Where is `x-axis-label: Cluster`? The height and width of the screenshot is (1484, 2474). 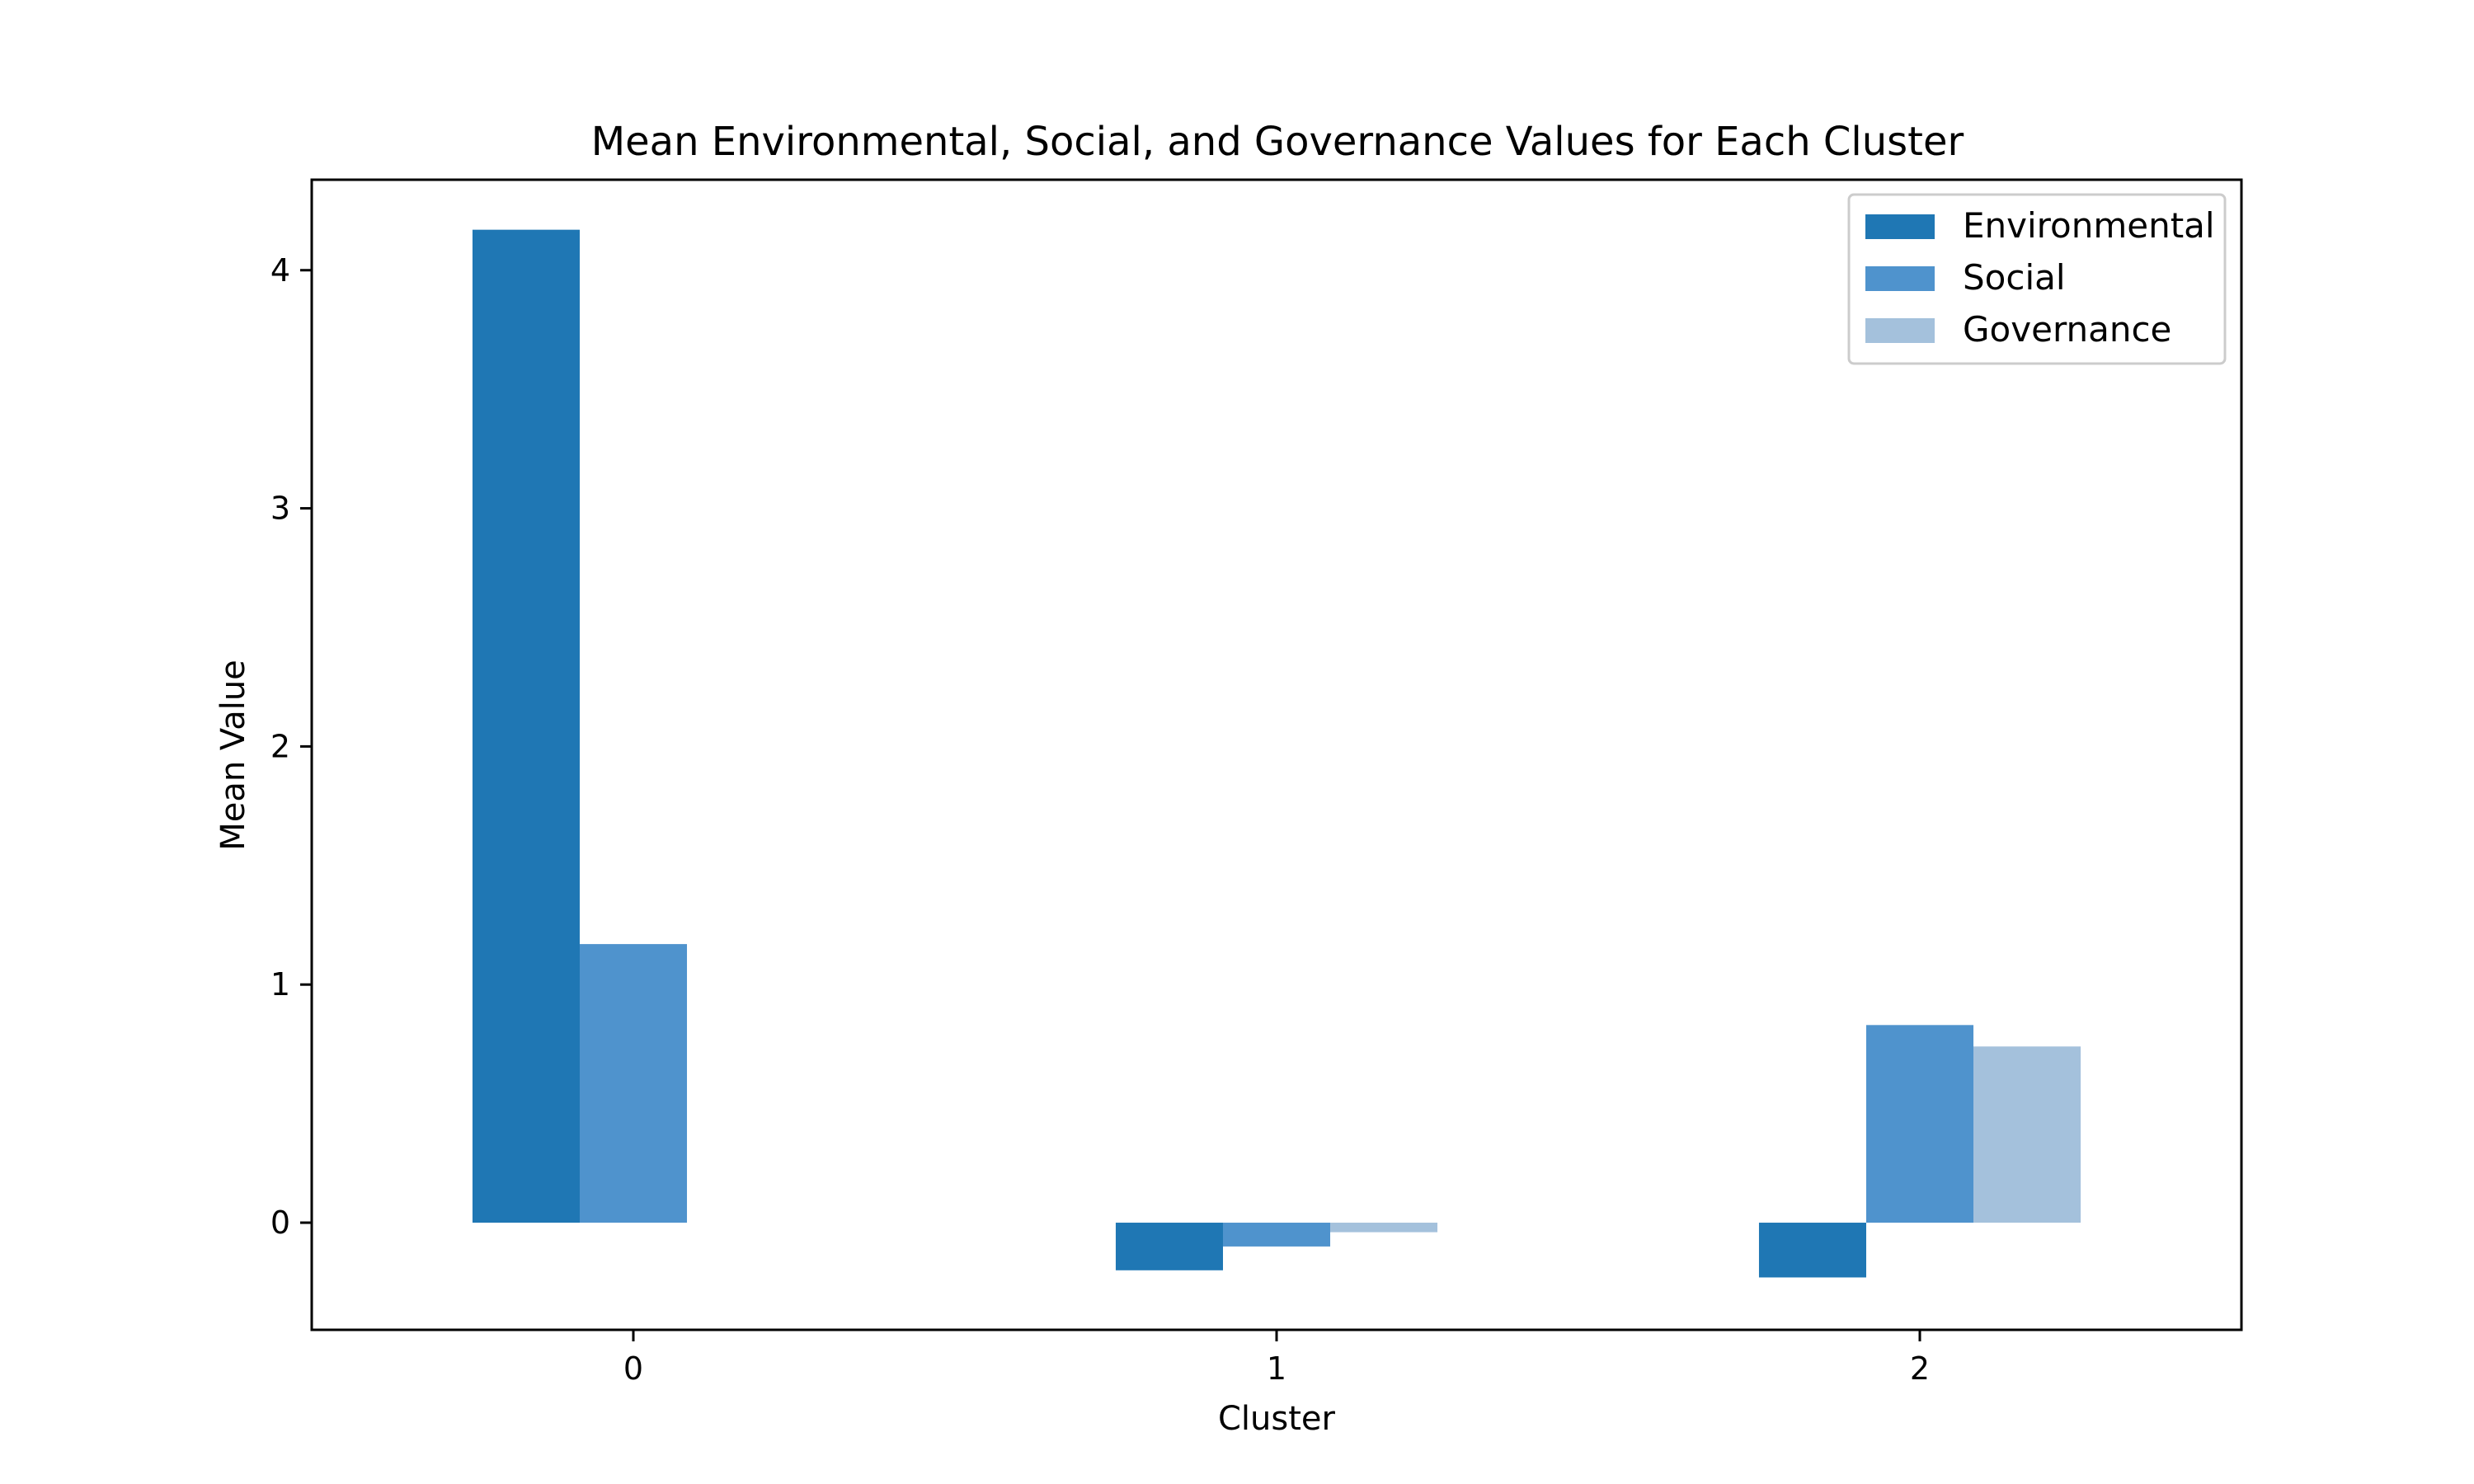 x-axis-label: Cluster is located at coordinates (1277, 1419).